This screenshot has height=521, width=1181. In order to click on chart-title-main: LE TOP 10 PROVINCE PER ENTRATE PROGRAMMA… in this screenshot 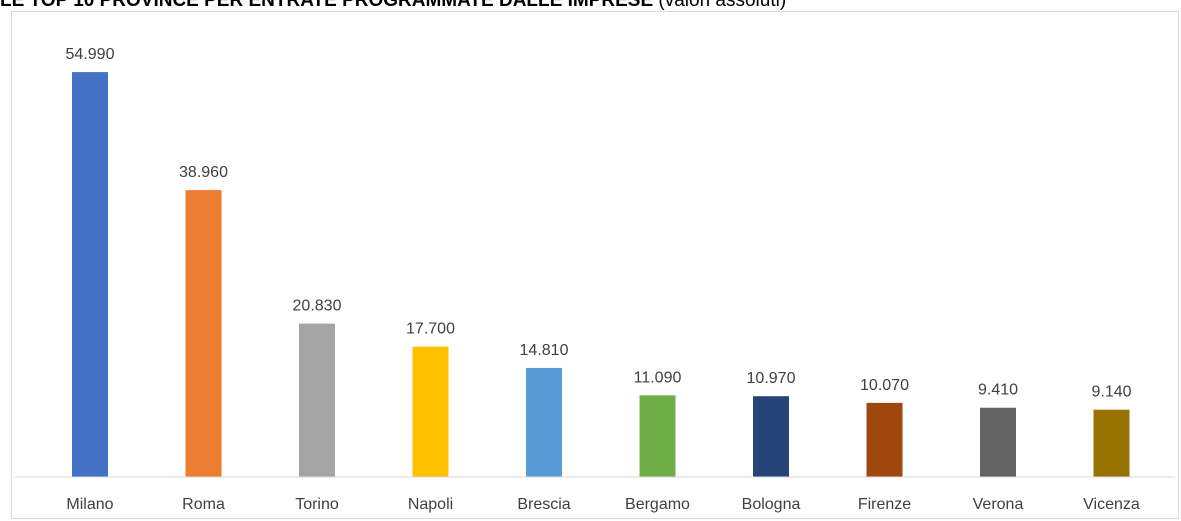, I will do `click(327, 5)`.